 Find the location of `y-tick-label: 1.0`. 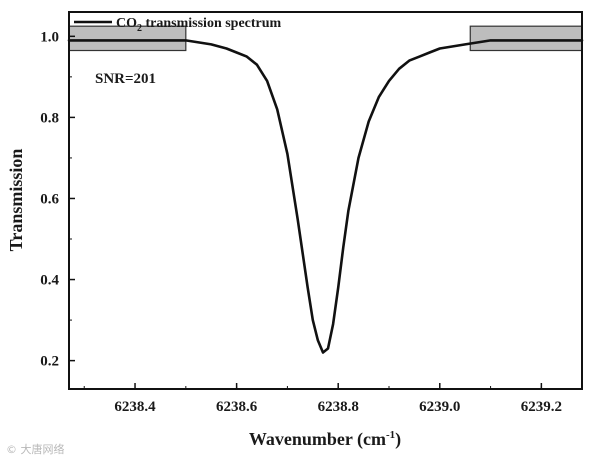

y-tick-label: 1.0 is located at coordinates (49, 37).